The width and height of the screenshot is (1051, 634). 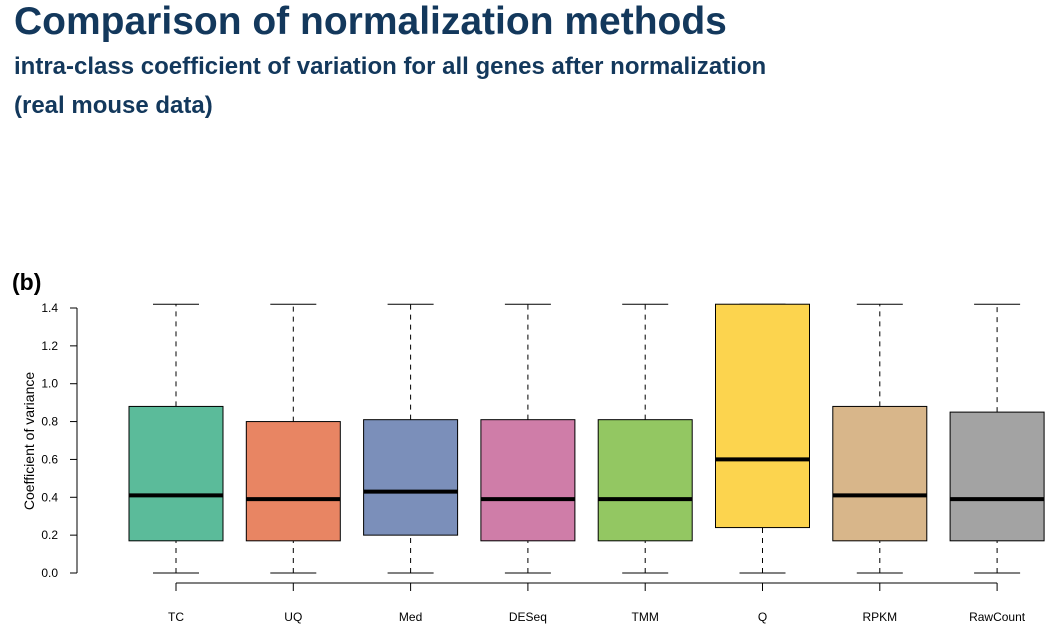 I want to click on y-tick-label: 1.0, so click(x=49, y=384).